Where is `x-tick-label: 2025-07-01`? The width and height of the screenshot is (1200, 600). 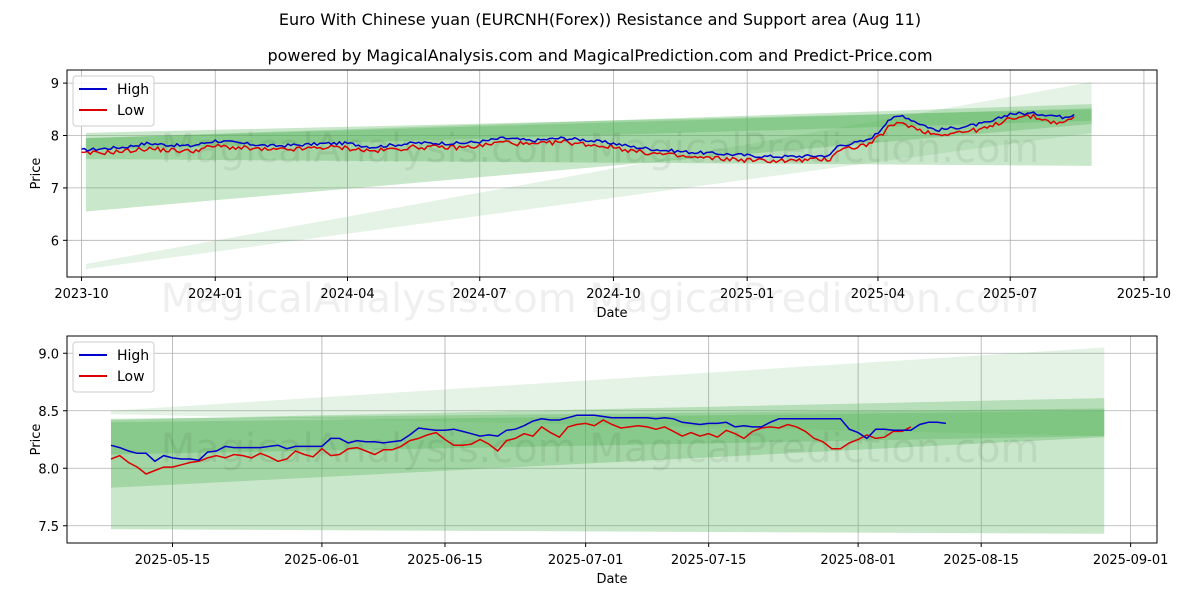 x-tick-label: 2025-07-01 is located at coordinates (586, 560).